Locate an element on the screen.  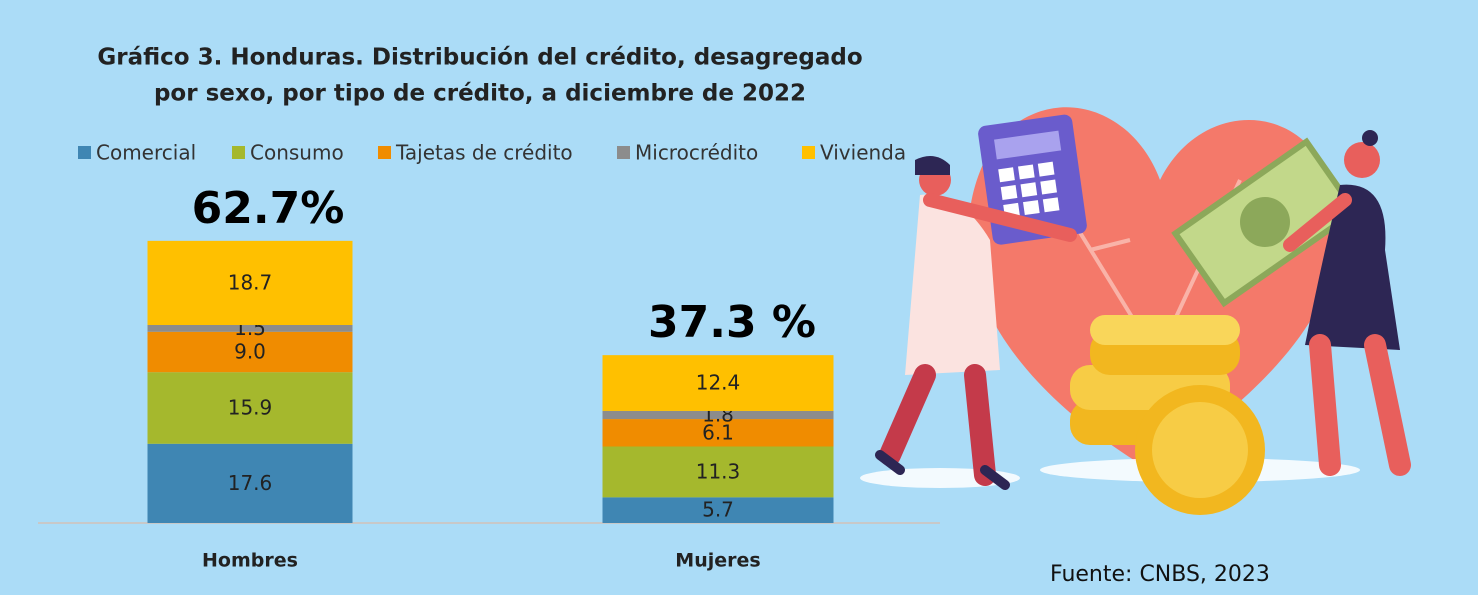
legend-label: Comercial is located at coordinates (146, 153).